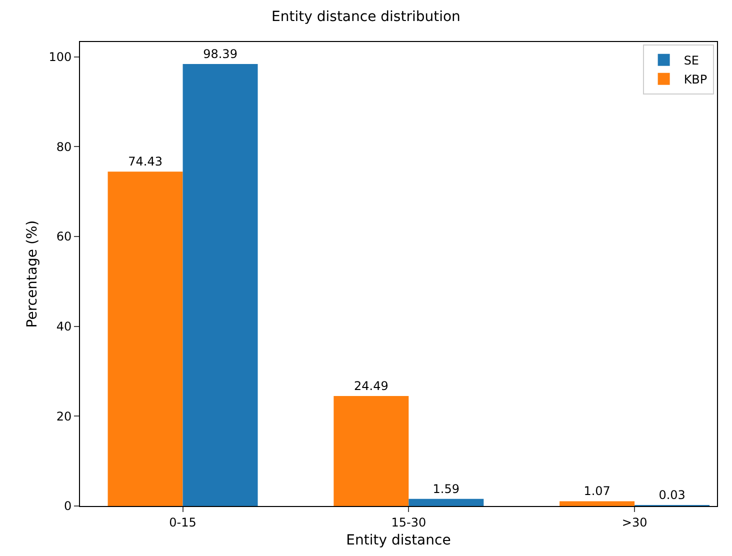 This screenshot has height=556, width=732. I want to click on y-tick-label: 20, so click(64, 416).